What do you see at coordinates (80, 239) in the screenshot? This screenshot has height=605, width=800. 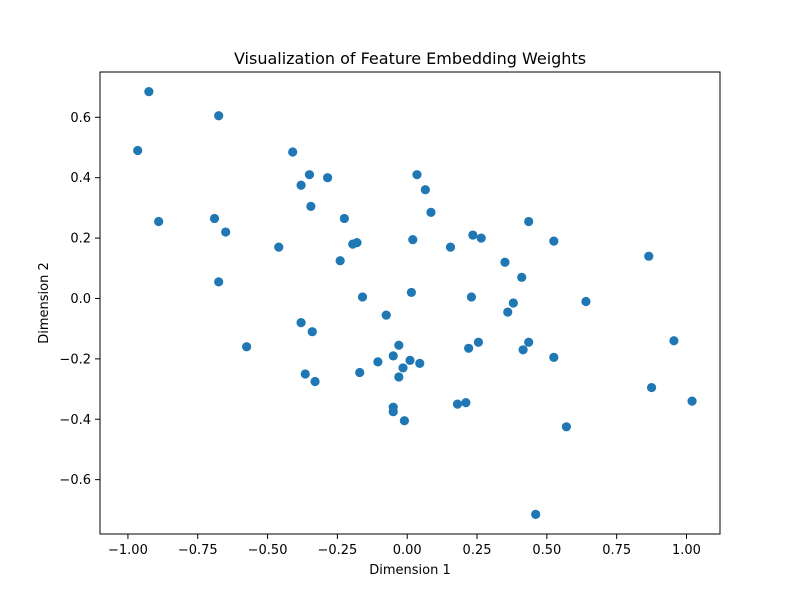 I see `y-tick-label: 0.2` at bounding box center [80, 239].